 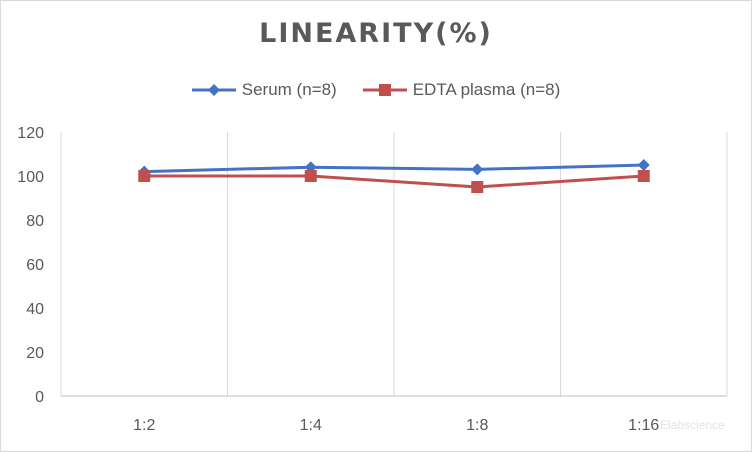 I want to click on legend-item-serum: Serum (n=8), so click(x=264, y=90).